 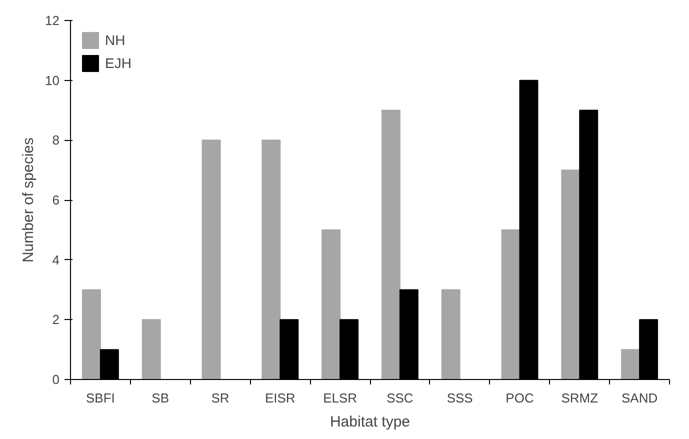 What do you see at coordinates (579, 398) in the screenshot?
I see `x-tick-label: SRMZ` at bounding box center [579, 398].